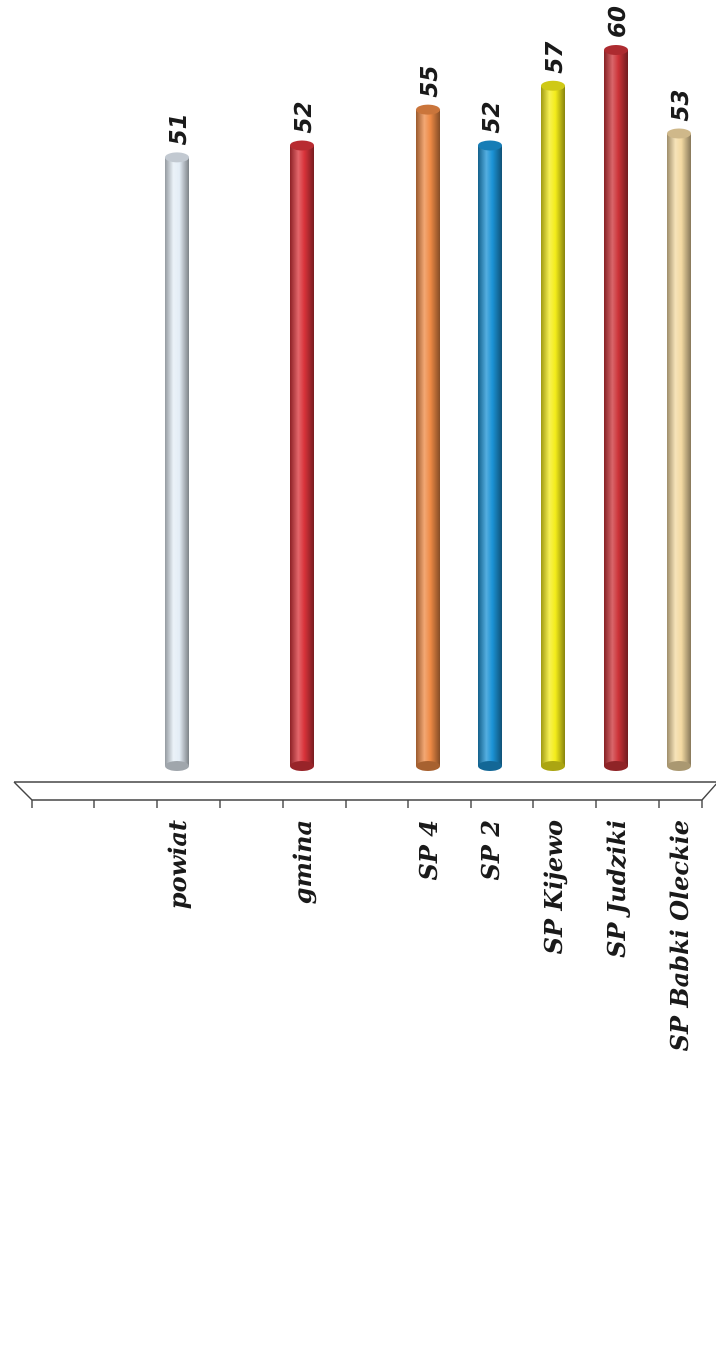 This screenshot has height=1345, width=716. Describe the element at coordinates (428, 850) in the screenshot. I see `category-label: SP 4` at that location.